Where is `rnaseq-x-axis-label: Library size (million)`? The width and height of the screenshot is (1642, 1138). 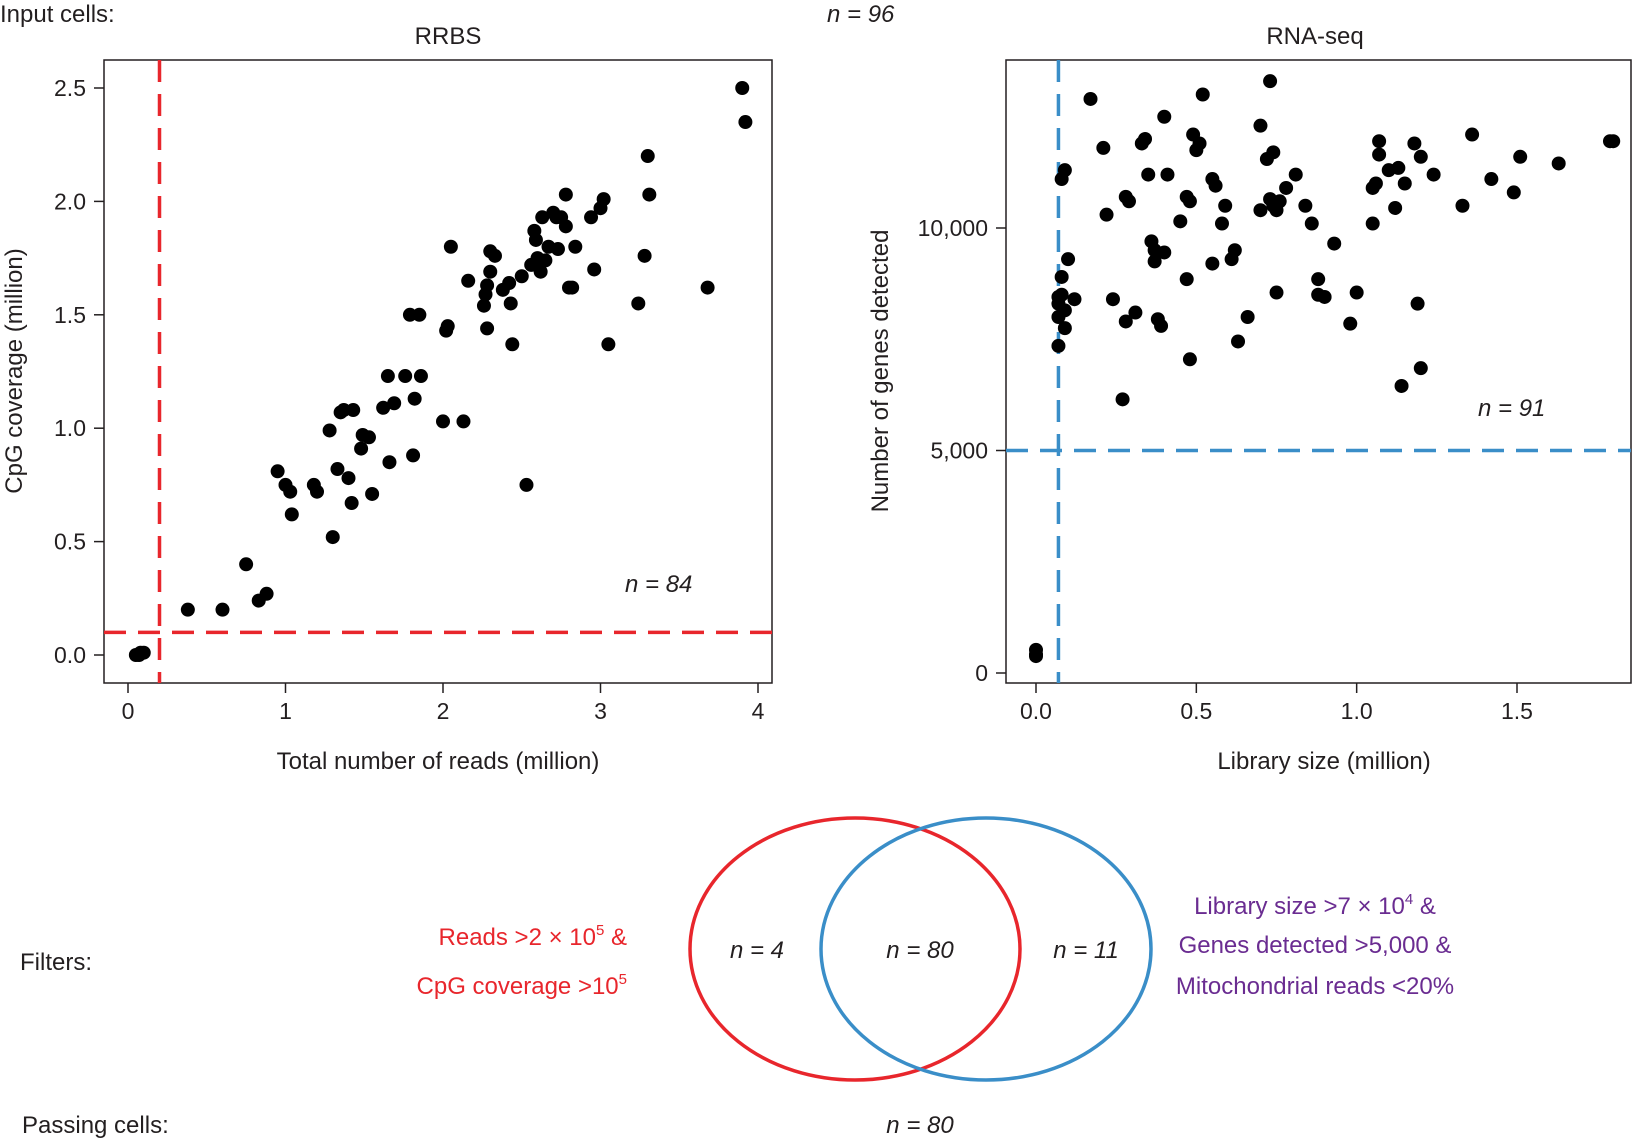 rnaseq-x-axis-label: Library size (million) is located at coordinates (1323, 761).